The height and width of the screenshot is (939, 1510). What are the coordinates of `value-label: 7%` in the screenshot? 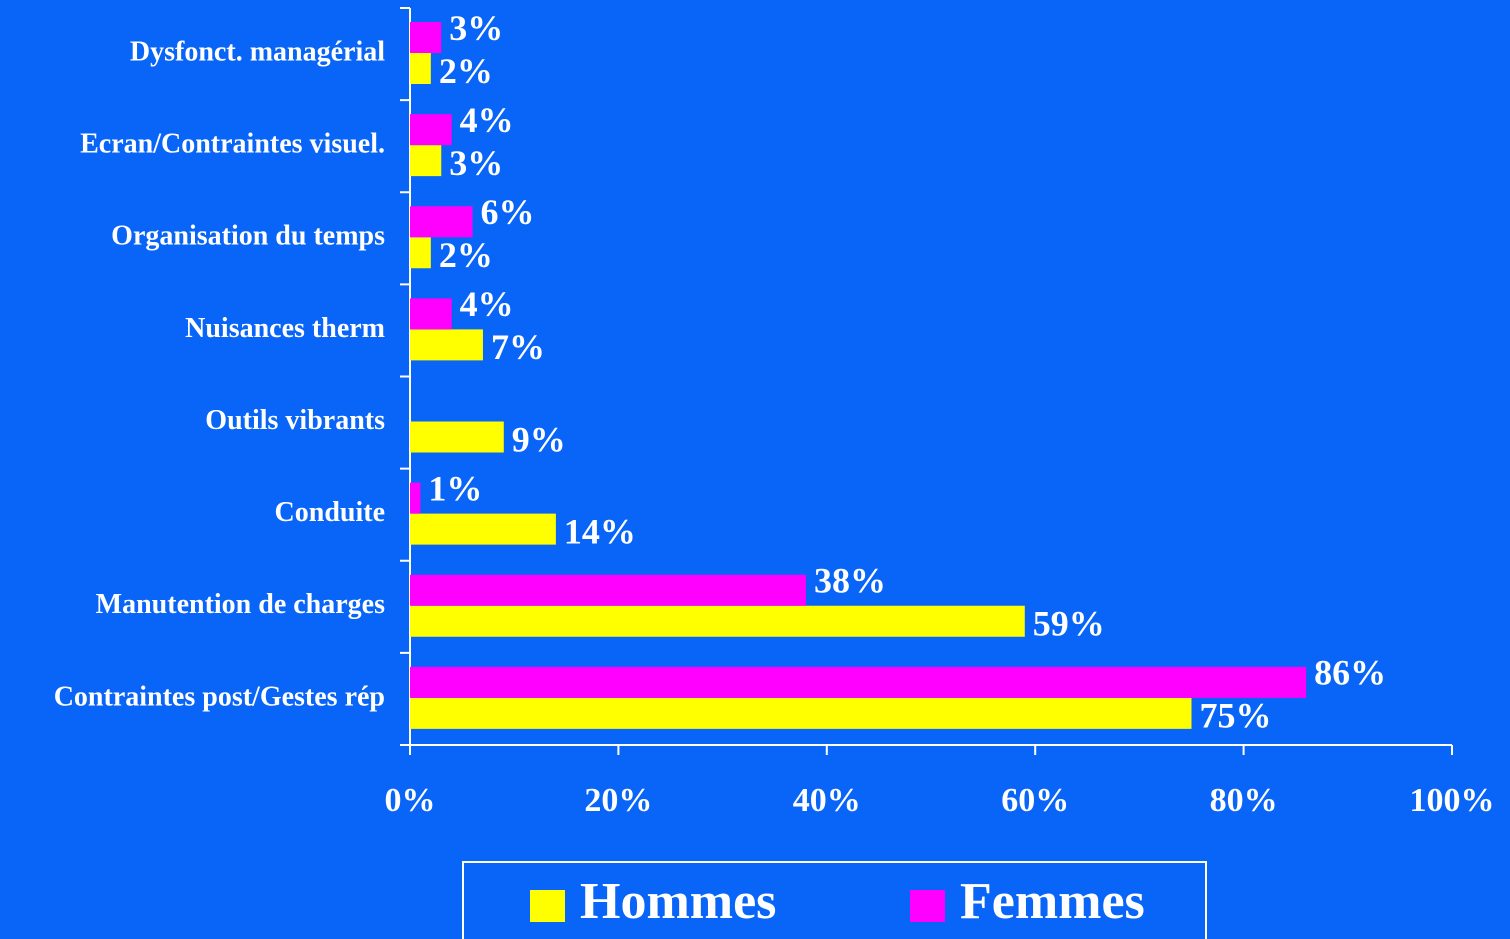 It's located at (518, 347).